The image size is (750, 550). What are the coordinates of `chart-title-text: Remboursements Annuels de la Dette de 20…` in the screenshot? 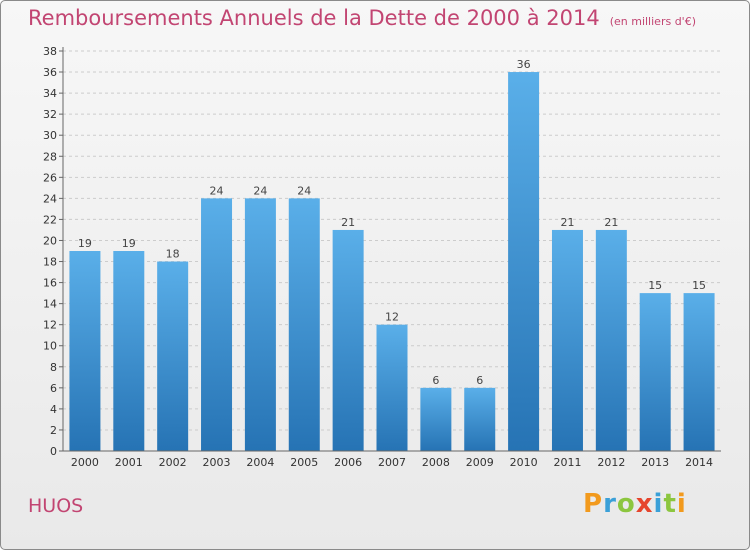 It's located at (314, 18).